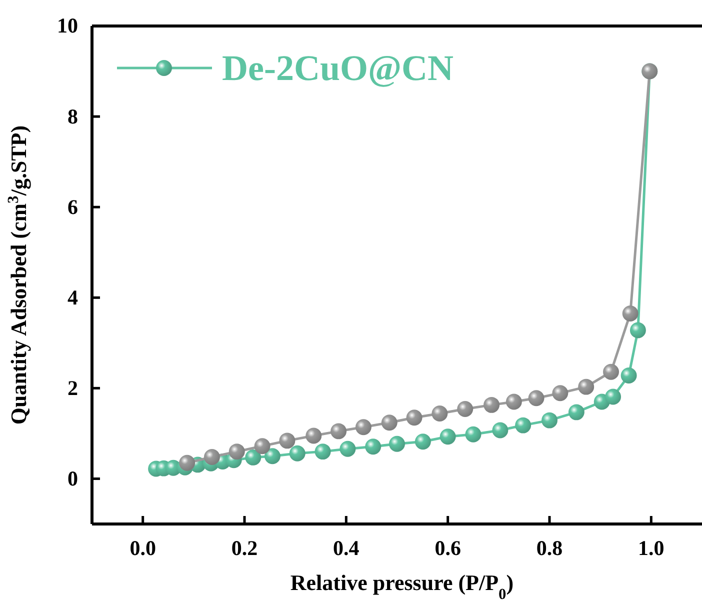 The image size is (702, 607). I want to click on x-tick-label: 0.0, so click(143, 548).